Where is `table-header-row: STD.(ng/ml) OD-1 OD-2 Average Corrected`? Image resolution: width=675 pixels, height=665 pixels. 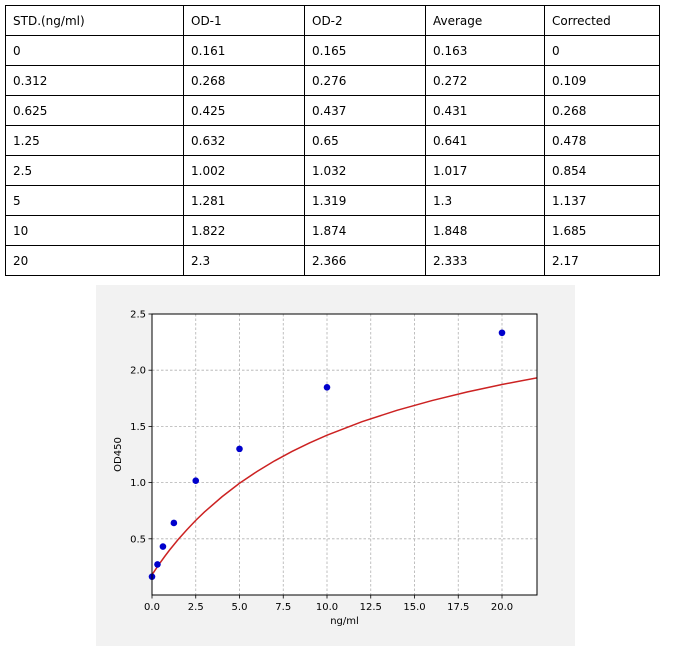
table-header-row: STD.(ng/ml) OD-1 OD-2 Average Corrected is located at coordinates (332, 20).